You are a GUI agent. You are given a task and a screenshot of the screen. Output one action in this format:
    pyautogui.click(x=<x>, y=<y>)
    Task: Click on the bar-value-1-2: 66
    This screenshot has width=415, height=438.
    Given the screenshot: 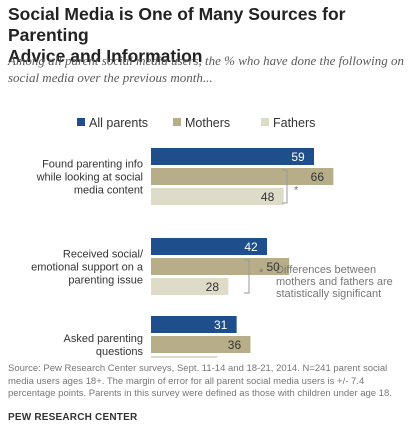 What is the action you would take?
    pyautogui.click(x=318, y=177)
    